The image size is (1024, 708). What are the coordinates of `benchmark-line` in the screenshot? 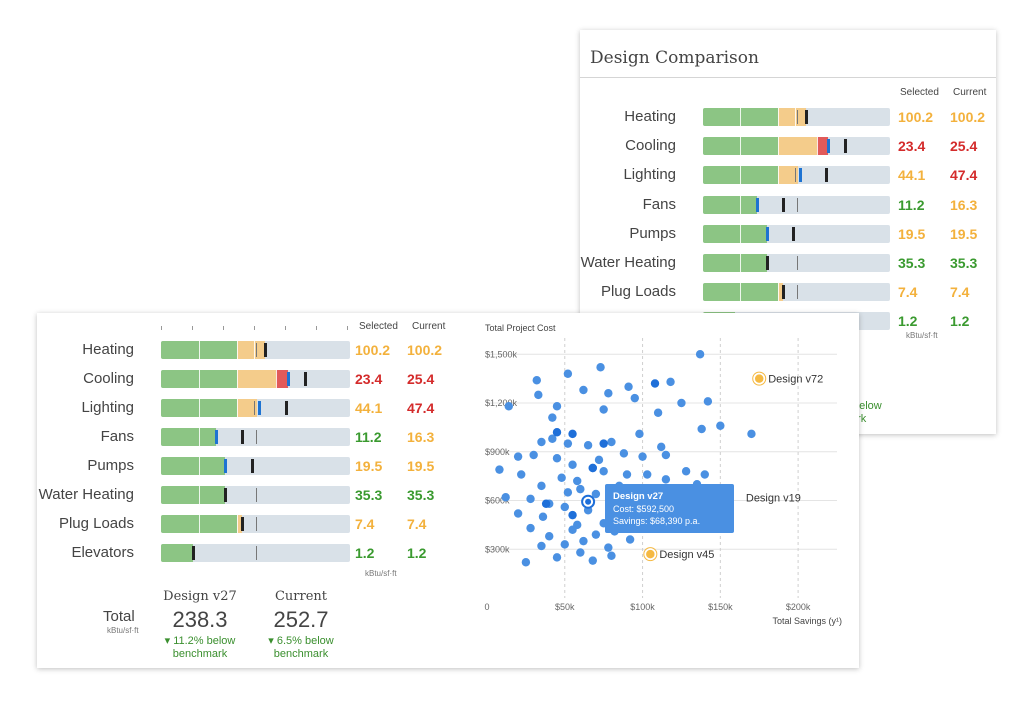 It's located at (256, 495).